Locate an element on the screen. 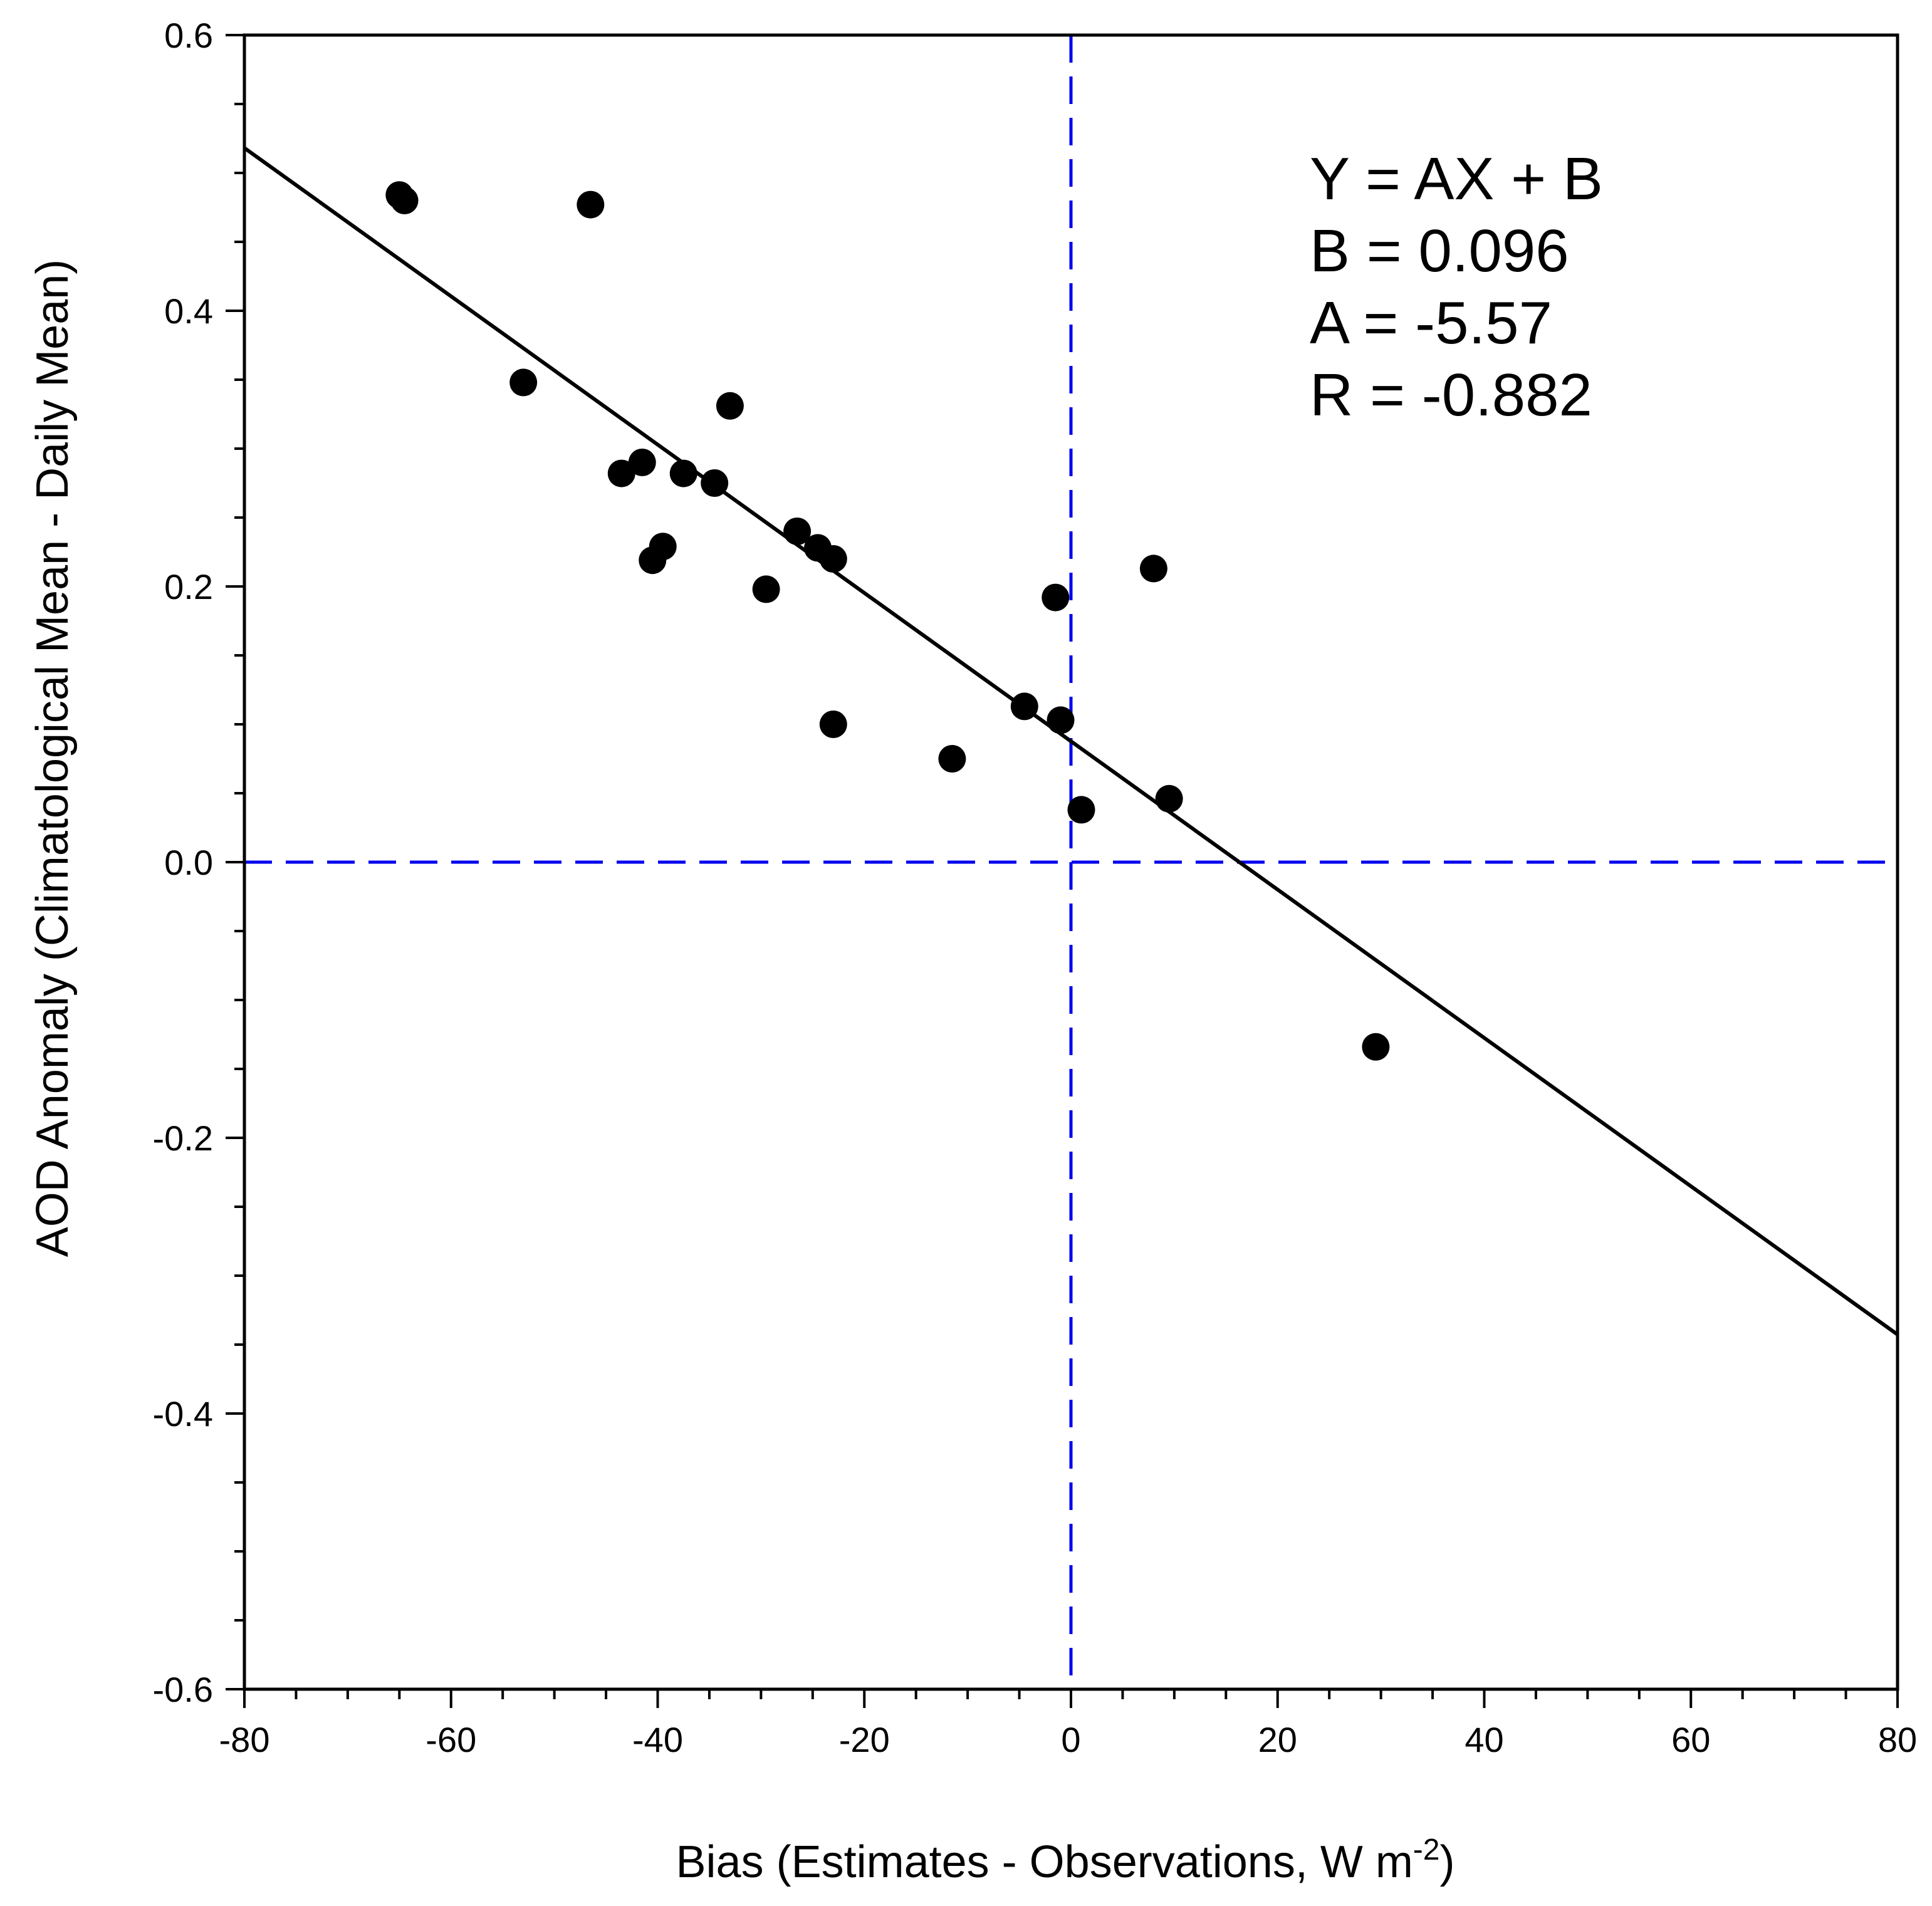 The image size is (1932, 1906). x-axis-title-superscript: -2 is located at coordinates (1426, 1850).